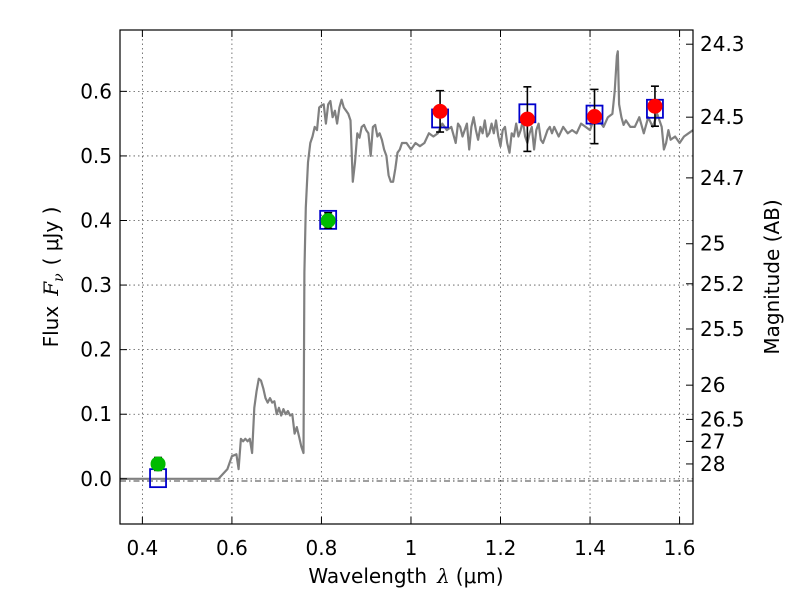  I want to click on y-tick-label: 0.1, so click(96, 414).